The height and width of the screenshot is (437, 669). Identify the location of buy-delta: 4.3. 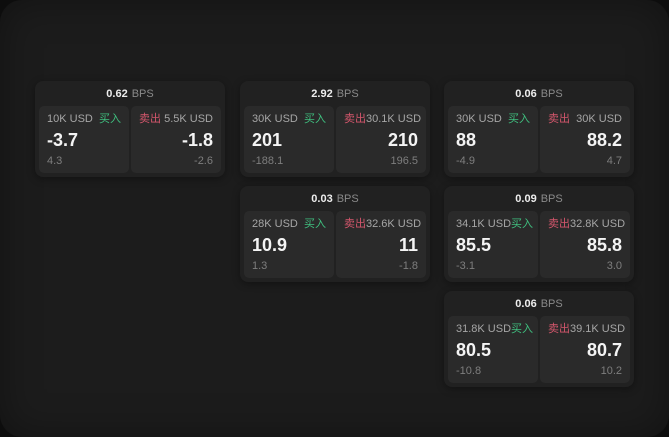
(55, 161).